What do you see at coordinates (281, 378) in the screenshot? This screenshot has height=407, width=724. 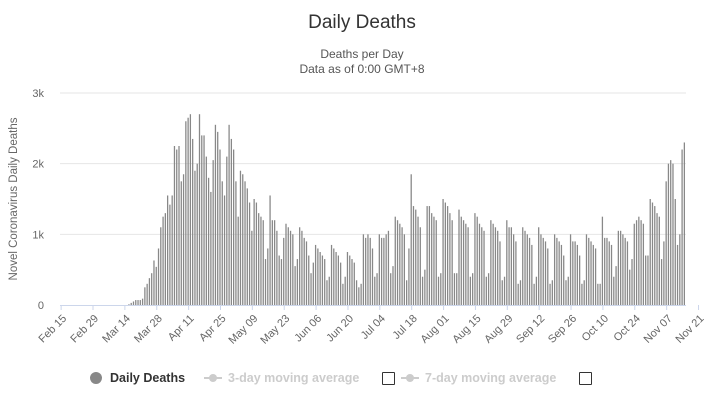 I see `legend-item-3-day-average: 3-day moving average` at bounding box center [281, 378].